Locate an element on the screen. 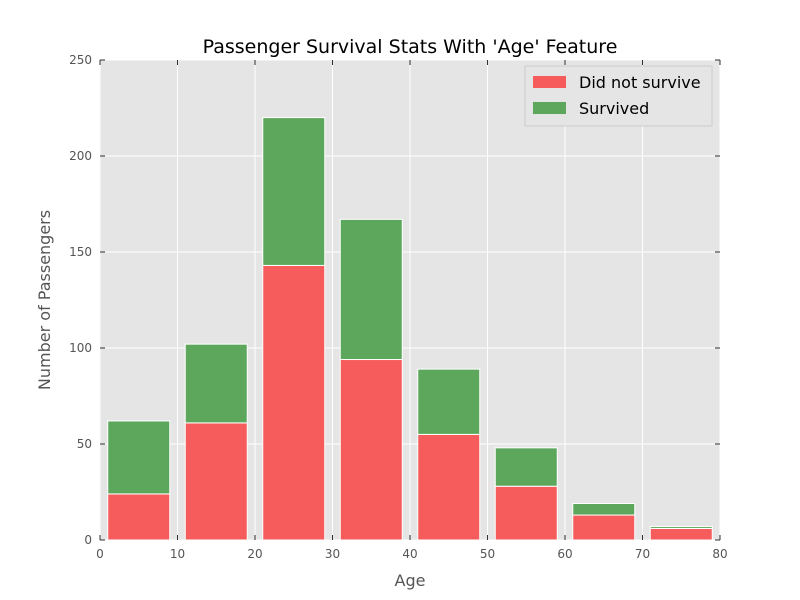 This screenshot has height=600, width=800. x-tick-label: 20 is located at coordinates (254, 554).